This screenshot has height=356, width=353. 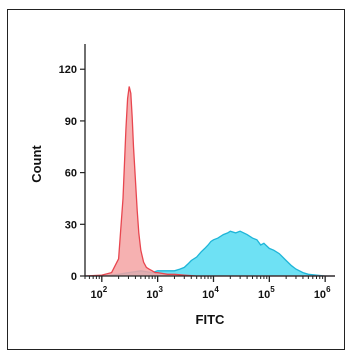 What do you see at coordinates (74, 277) in the screenshot?
I see `y-tick-label: 0` at bounding box center [74, 277].